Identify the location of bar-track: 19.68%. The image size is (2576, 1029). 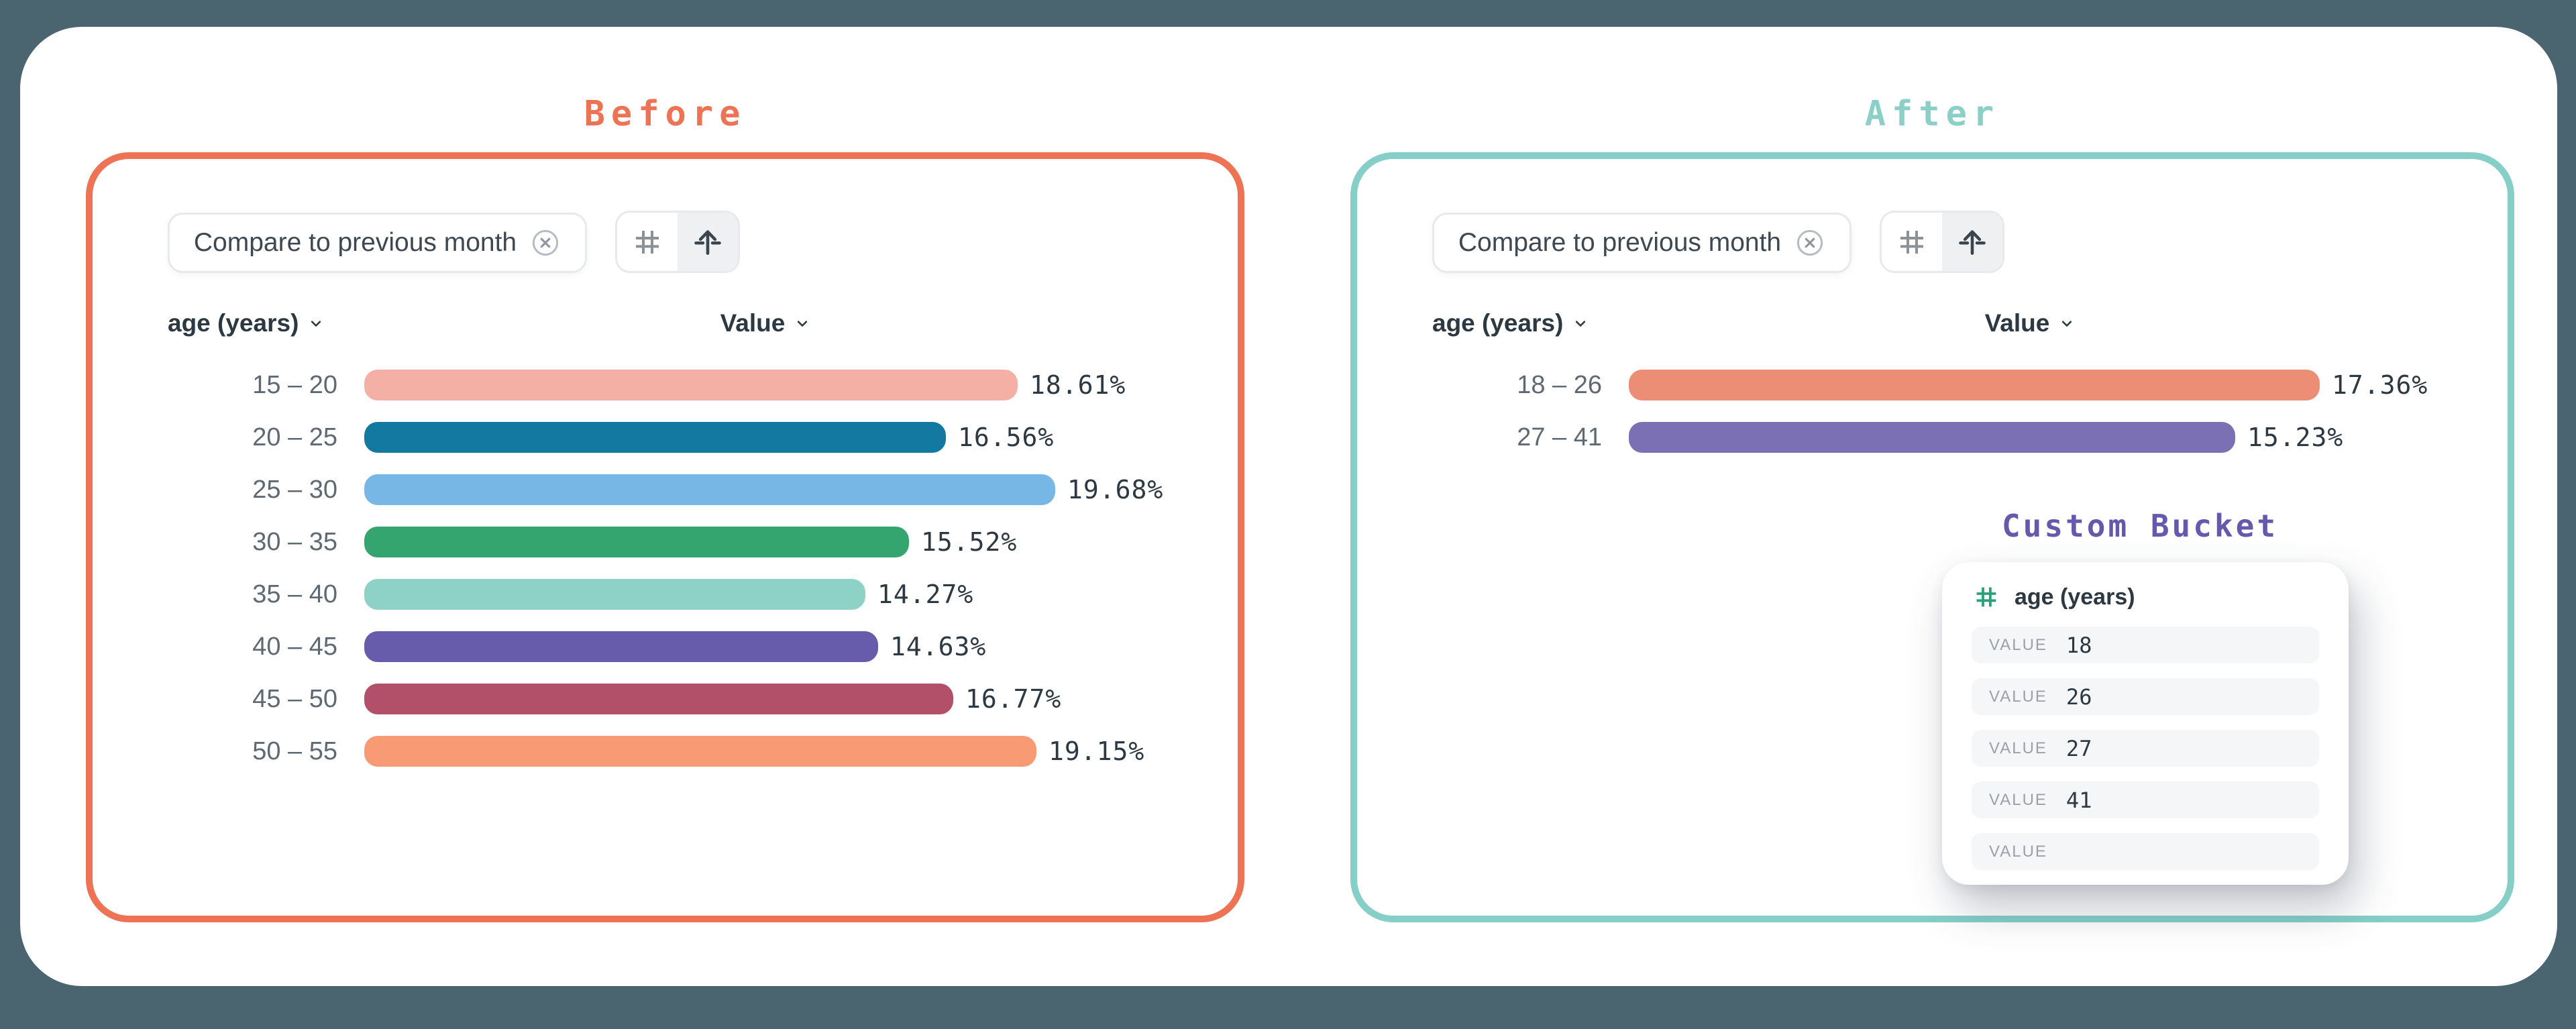
(763, 489).